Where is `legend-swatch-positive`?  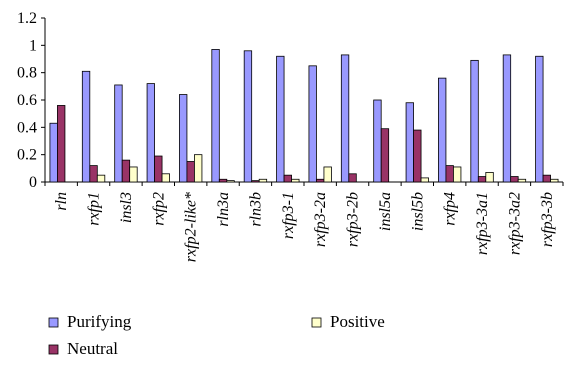 legend-swatch-positive is located at coordinates (316, 322).